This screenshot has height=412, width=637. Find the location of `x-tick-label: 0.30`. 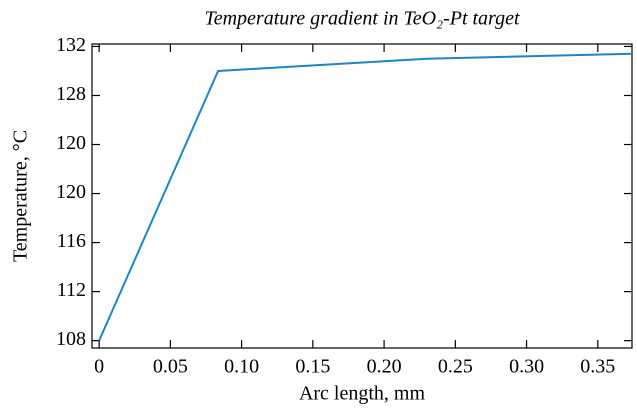

x-tick-label: 0.30 is located at coordinates (526, 367).